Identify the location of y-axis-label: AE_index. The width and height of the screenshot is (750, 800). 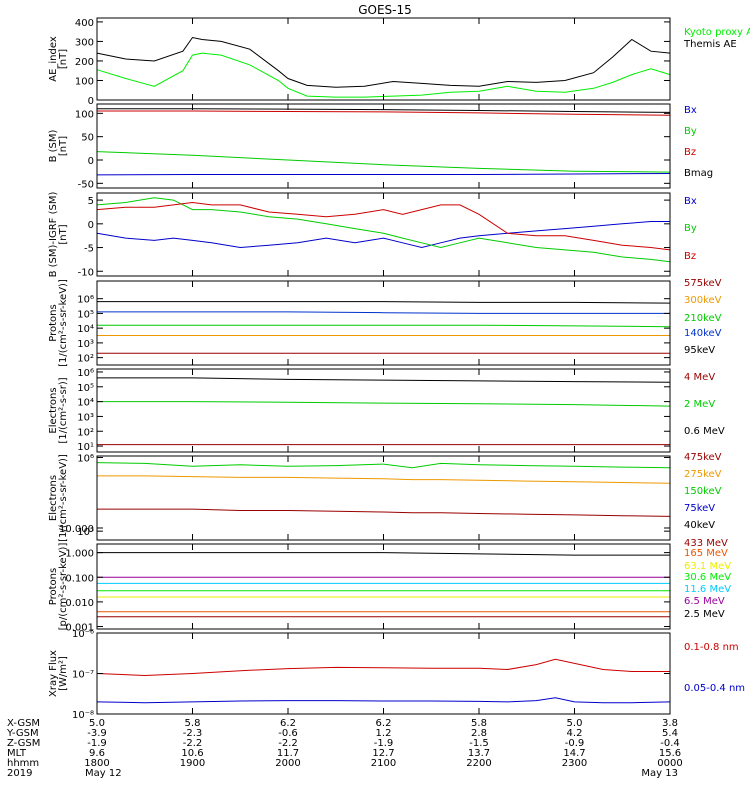
(53, 59).